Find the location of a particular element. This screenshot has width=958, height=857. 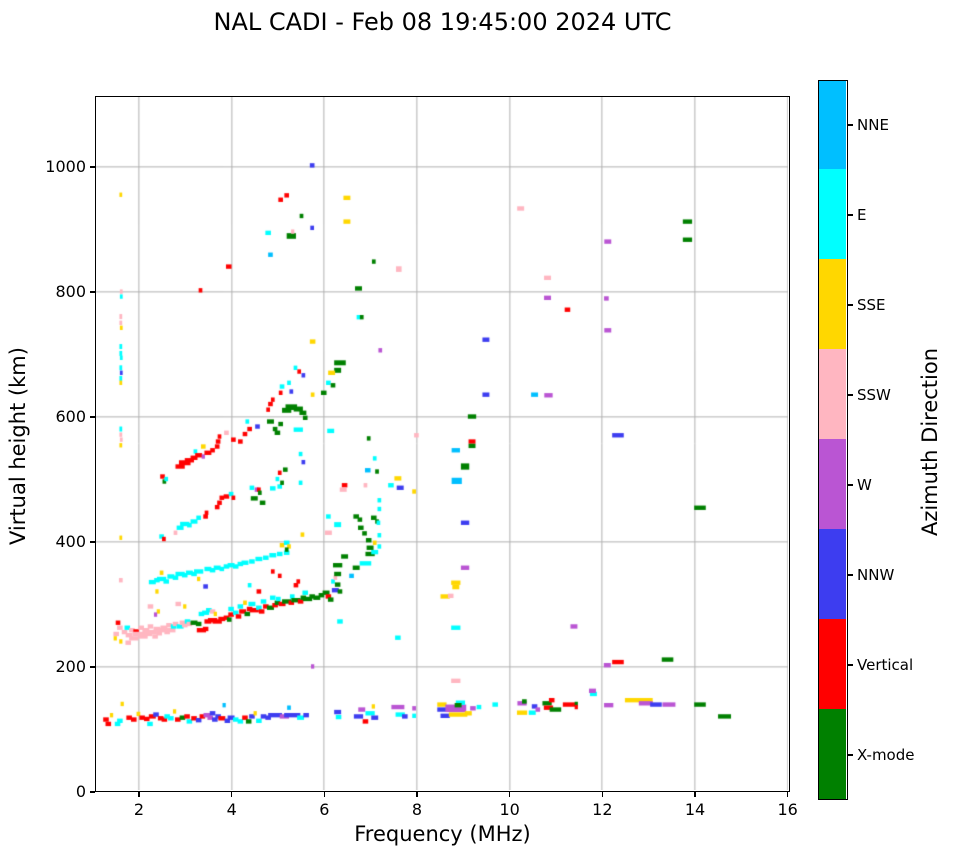

x-tick-label: 6 is located at coordinates (324, 809).